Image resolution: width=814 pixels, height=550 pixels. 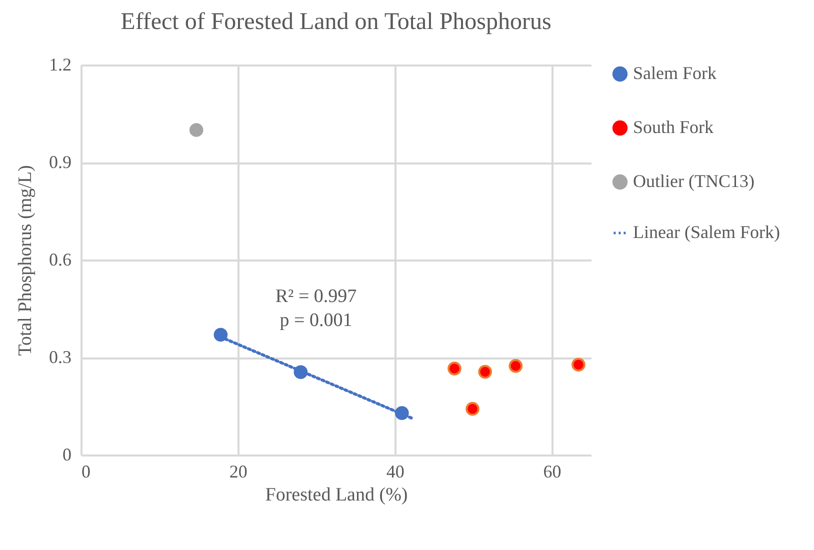 I want to click on y-axis-title: Total Phosphorus (mg/L), so click(x=25, y=260).